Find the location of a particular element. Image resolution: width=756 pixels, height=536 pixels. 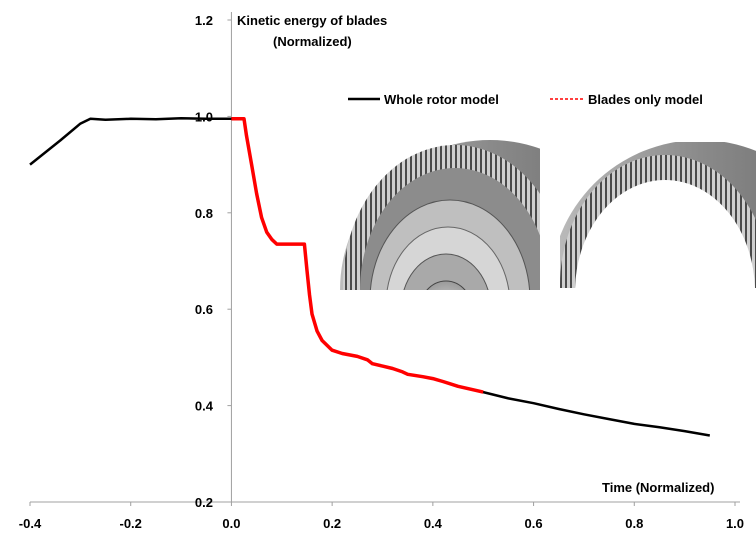

x-tick-label: 0.0 is located at coordinates (231, 523).